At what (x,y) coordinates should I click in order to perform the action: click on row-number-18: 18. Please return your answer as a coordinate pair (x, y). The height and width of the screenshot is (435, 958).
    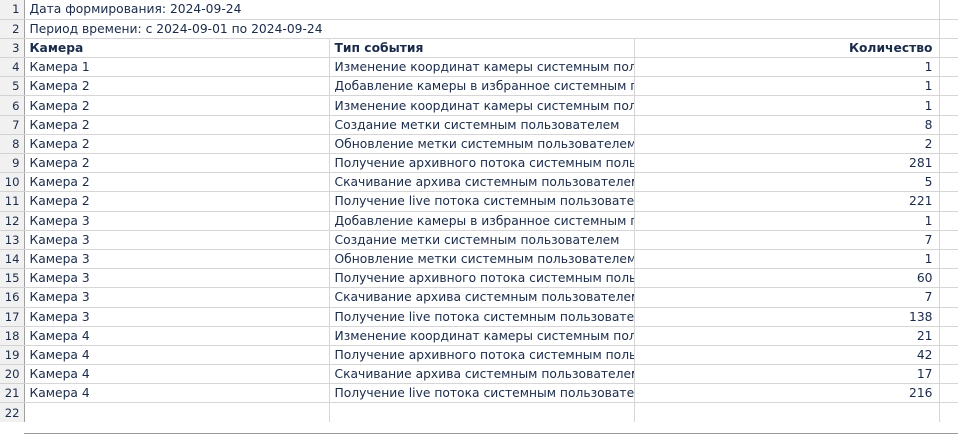
    Looking at the image, I should click on (12, 336).